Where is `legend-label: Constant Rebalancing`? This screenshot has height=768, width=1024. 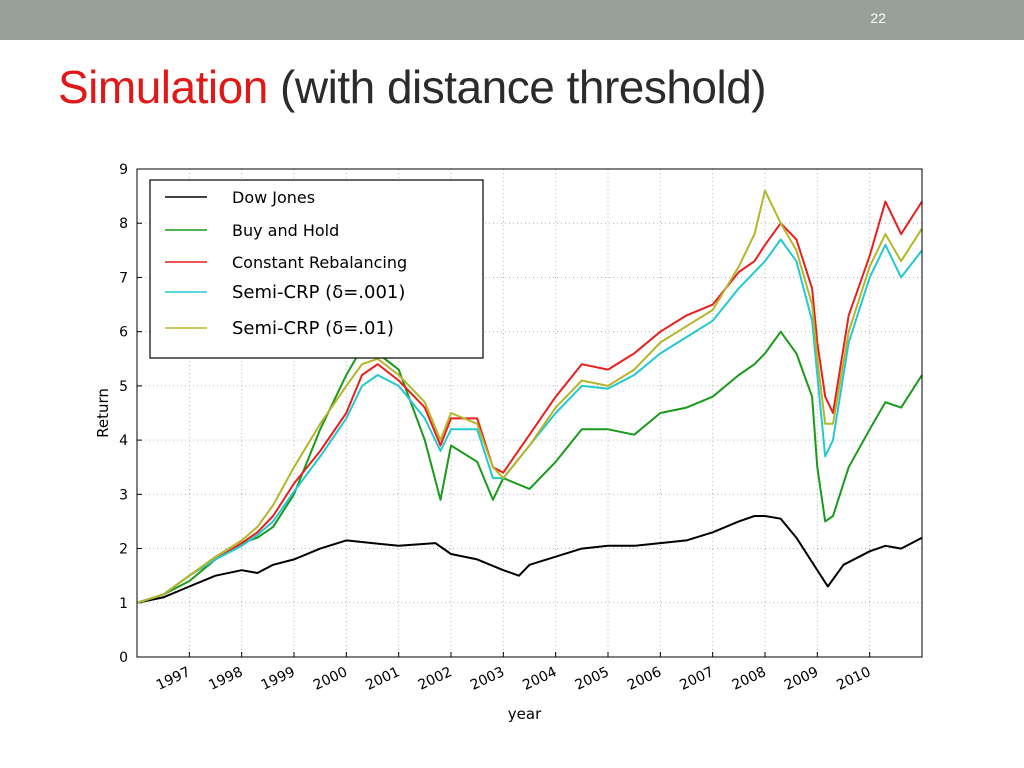
legend-label: Constant Rebalancing is located at coordinates (319, 262).